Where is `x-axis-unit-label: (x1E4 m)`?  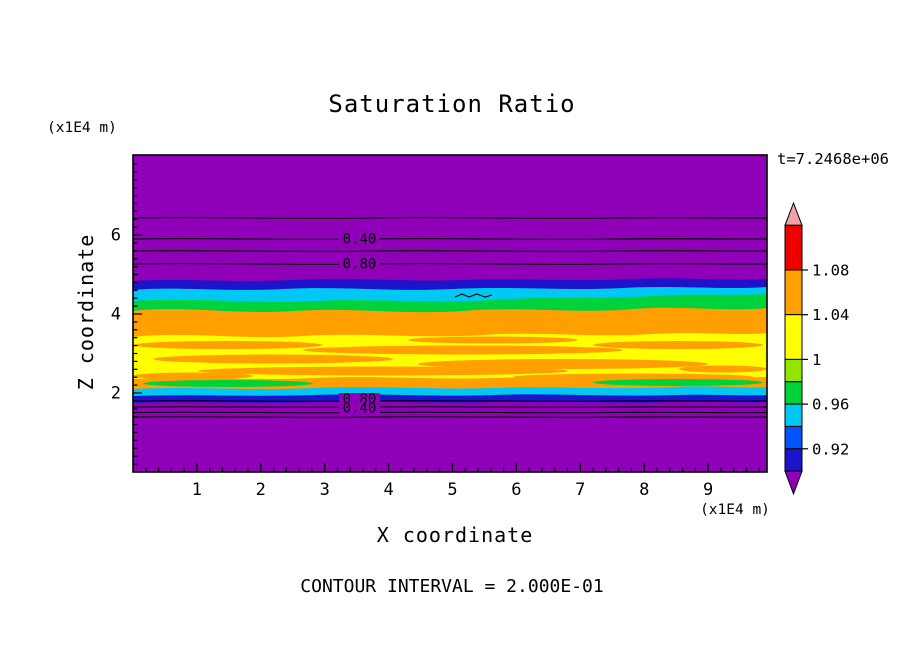 x-axis-unit-label: (x1E4 m) is located at coordinates (735, 510).